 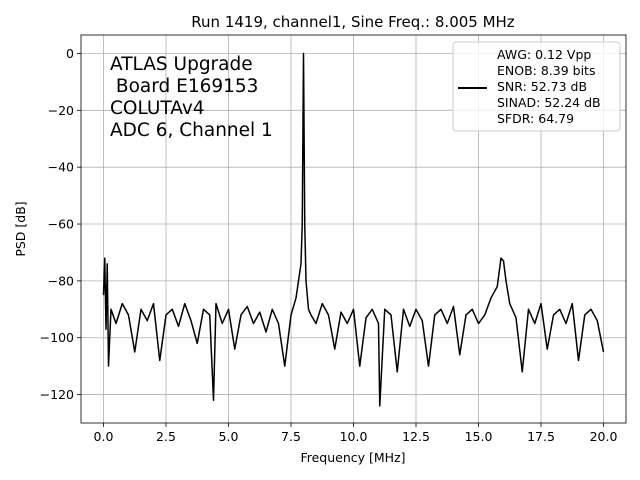 What do you see at coordinates (416, 436) in the screenshot?
I see `x-tick-label: 12.5` at bounding box center [416, 436].